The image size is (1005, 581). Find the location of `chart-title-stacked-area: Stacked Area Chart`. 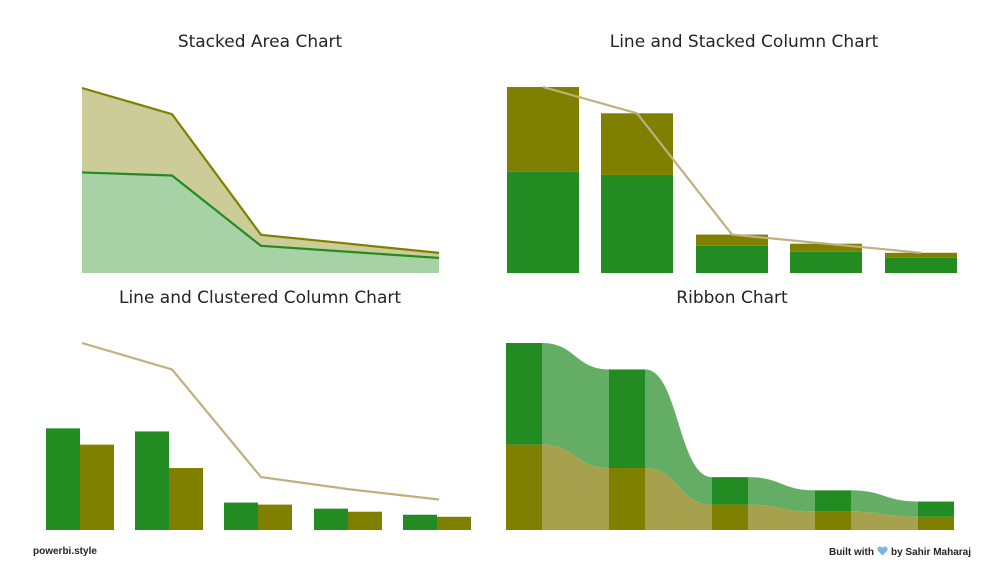

chart-title-stacked-area: Stacked Area Chart is located at coordinates (260, 42).